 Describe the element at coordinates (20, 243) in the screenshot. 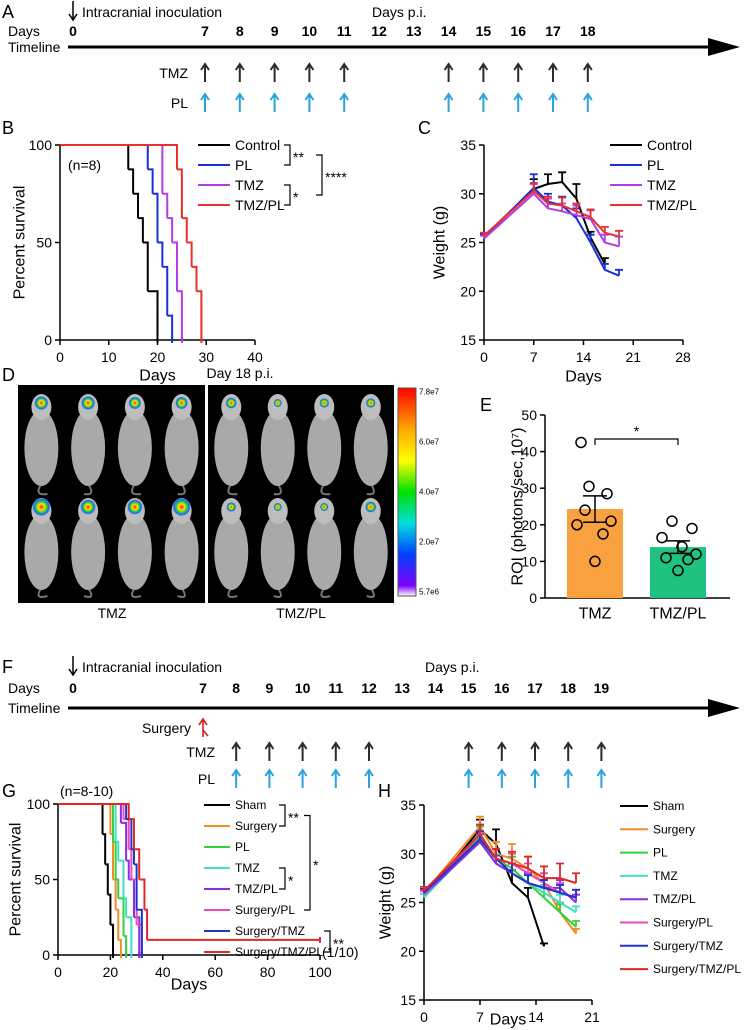

I see `y-axis-label: Percent survival` at that location.